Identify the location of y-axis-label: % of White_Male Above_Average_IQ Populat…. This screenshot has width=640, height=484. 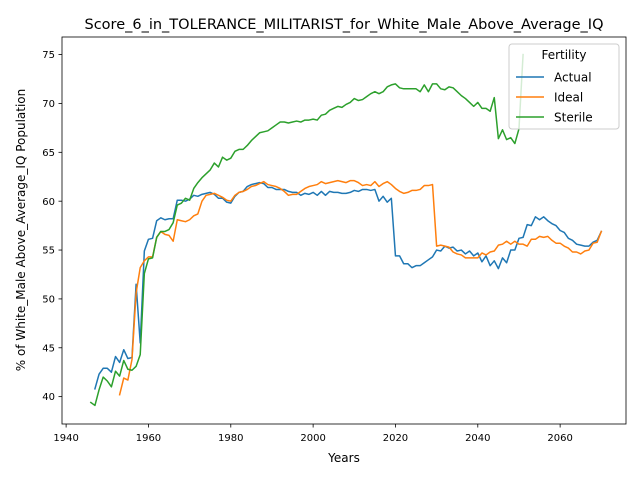
(21, 230).